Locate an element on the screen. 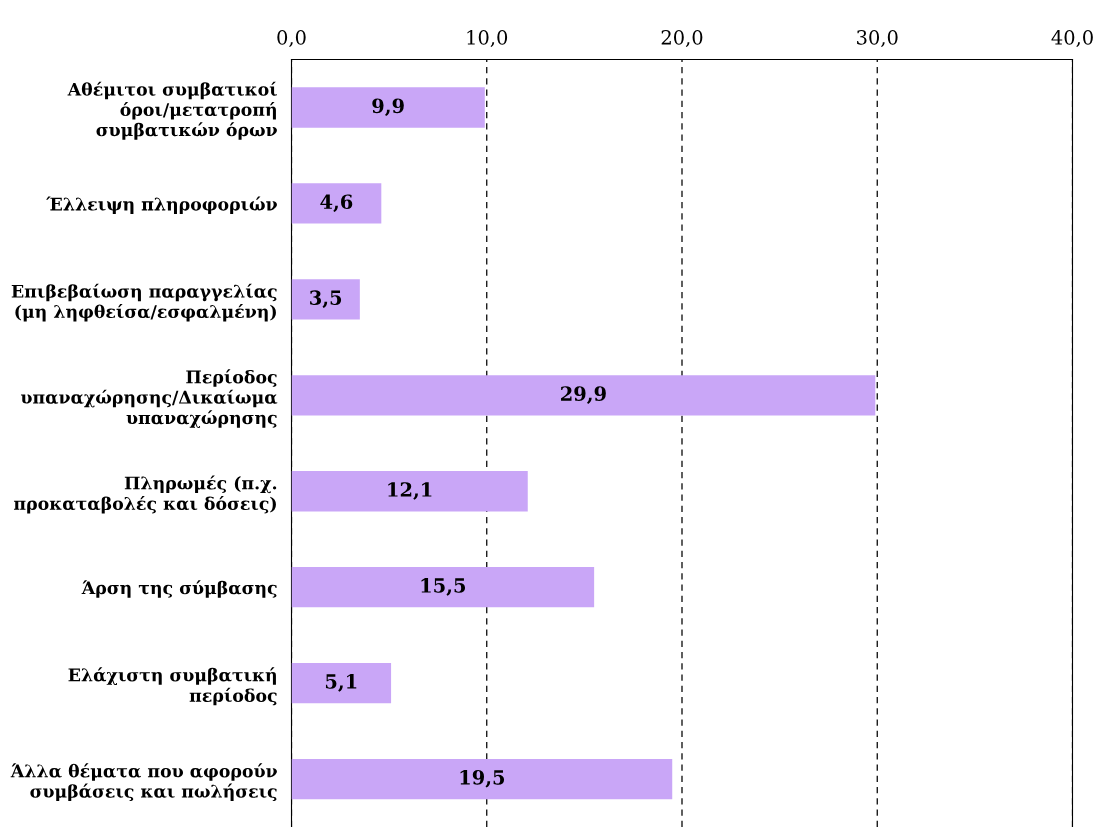 This screenshot has width=1100, height=827. data-label: 3,5 is located at coordinates (326, 299).